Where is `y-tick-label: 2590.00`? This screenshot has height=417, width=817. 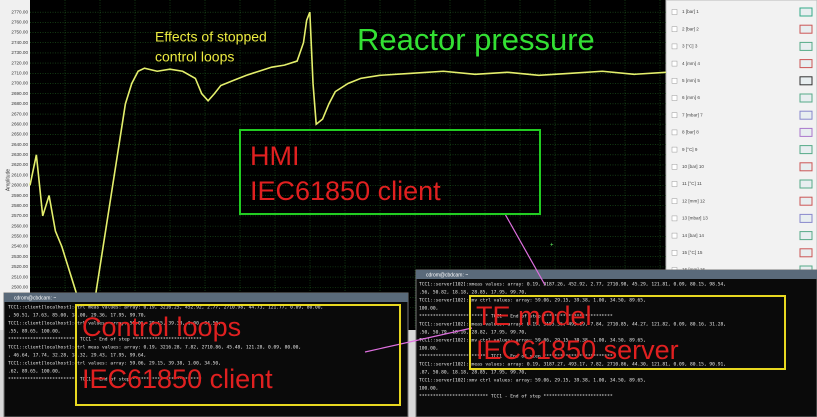 y-tick-label: 2590.00 is located at coordinates (19, 195).